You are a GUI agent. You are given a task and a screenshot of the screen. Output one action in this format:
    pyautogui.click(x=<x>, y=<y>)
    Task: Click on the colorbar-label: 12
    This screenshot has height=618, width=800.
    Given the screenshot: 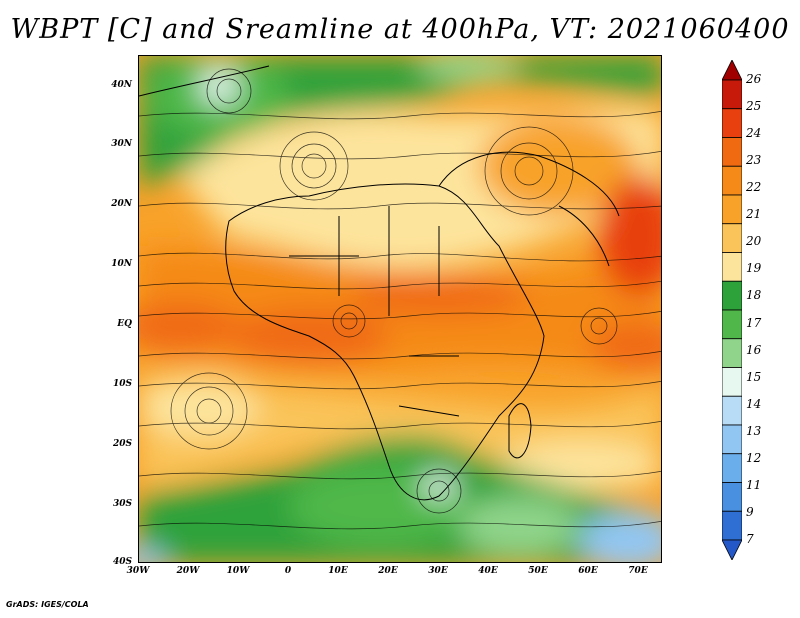 What is the action you would take?
    pyautogui.click(x=754, y=457)
    